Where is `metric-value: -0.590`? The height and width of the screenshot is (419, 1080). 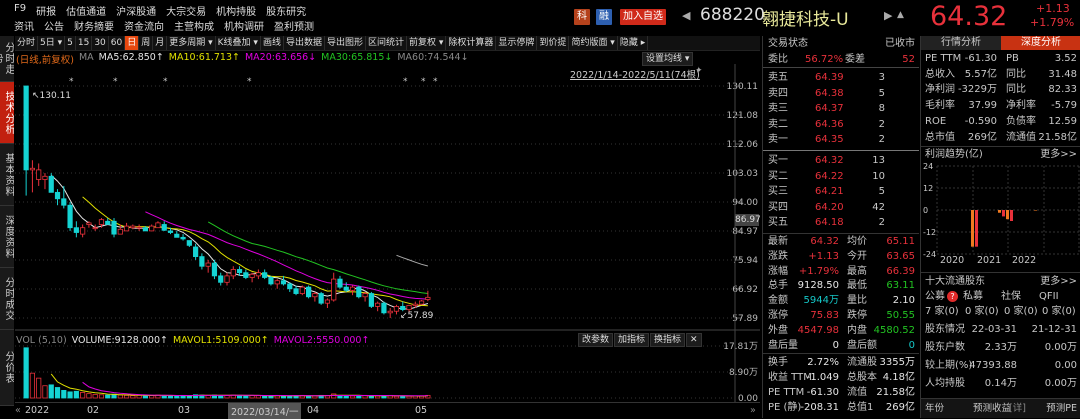 metric-value: -0.590 is located at coordinates (980, 121).